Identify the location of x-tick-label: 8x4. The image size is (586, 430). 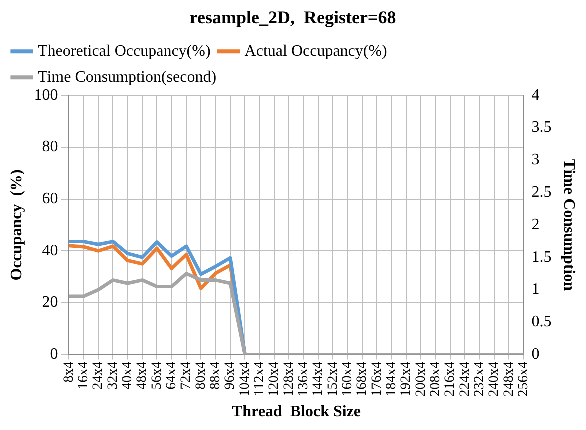
(69, 372).